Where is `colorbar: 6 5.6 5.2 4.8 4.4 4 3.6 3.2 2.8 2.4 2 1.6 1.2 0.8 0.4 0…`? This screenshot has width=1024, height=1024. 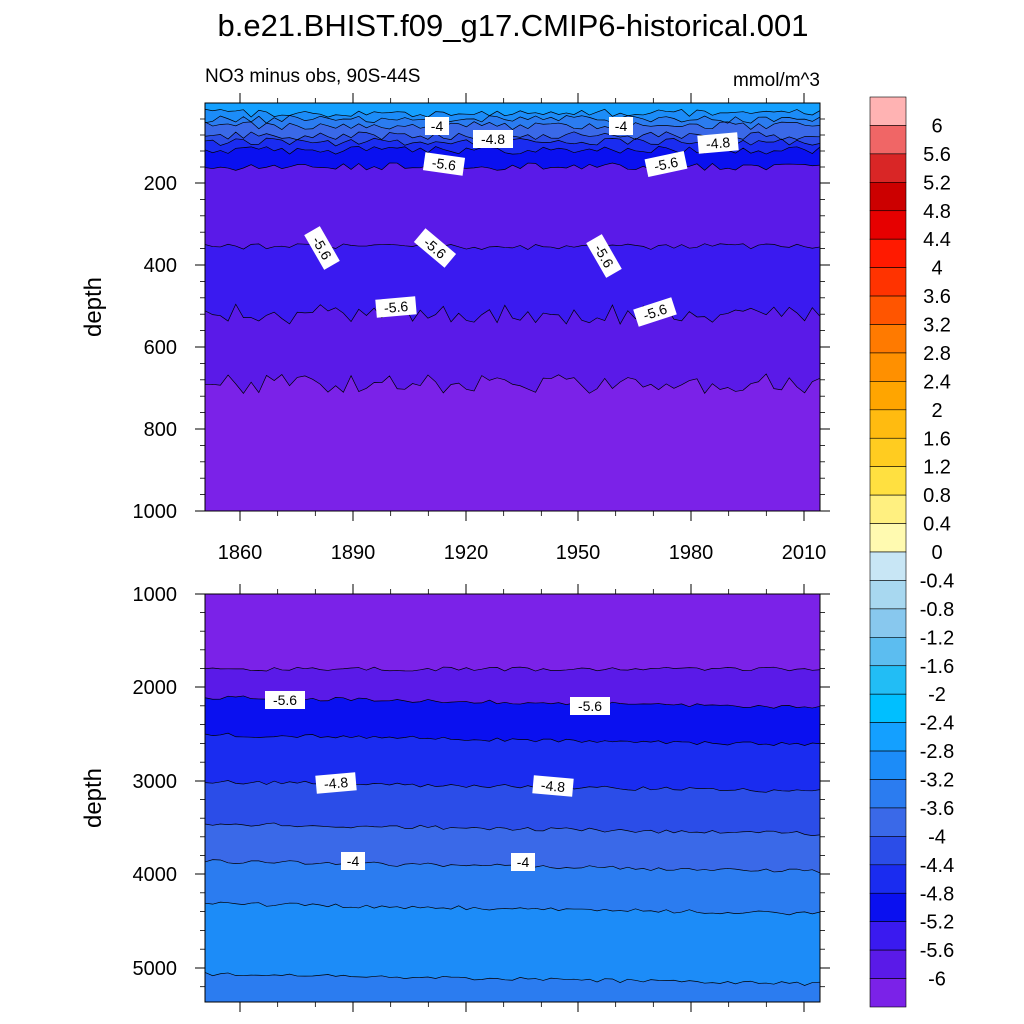 colorbar: 6 5.6 5.2 4.8 4.4 4 3.6 3.2 2.8 2.4 2 1.6 1.2 0.8 0.4 0… is located at coordinates (911, 552).